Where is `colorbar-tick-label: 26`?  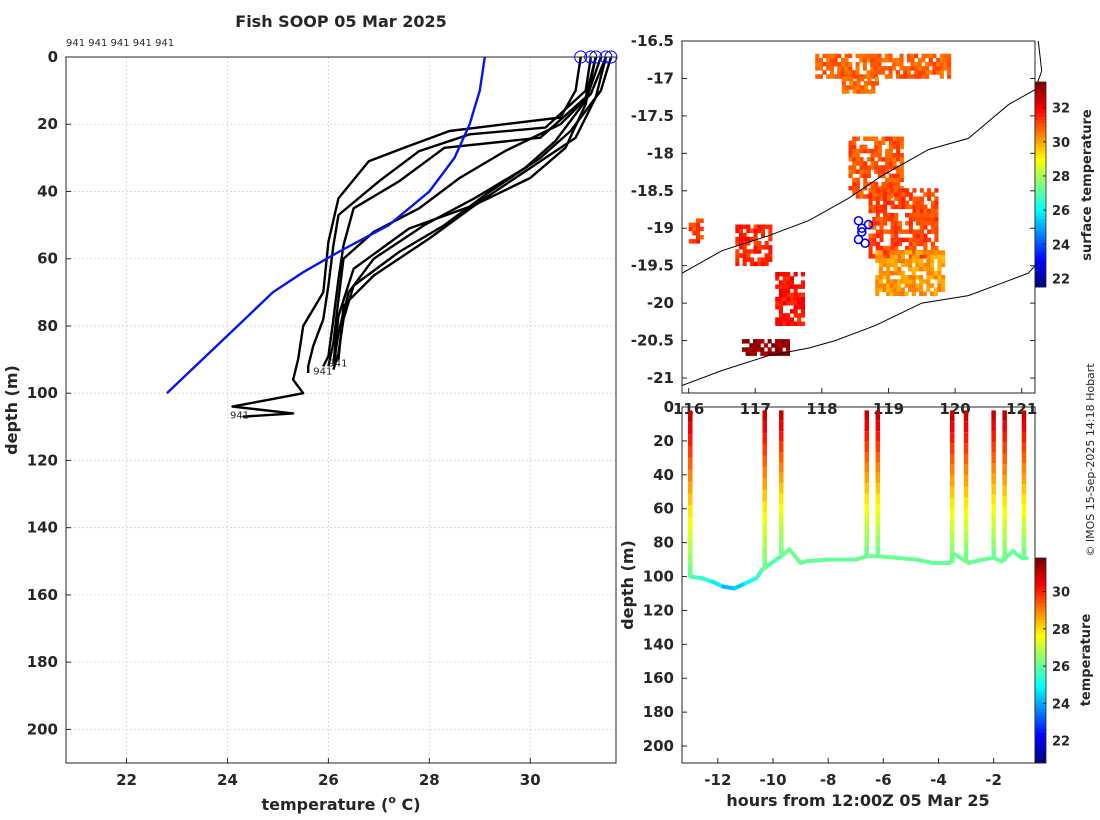
colorbar-tick-label: 26 is located at coordinates (1061, 667).